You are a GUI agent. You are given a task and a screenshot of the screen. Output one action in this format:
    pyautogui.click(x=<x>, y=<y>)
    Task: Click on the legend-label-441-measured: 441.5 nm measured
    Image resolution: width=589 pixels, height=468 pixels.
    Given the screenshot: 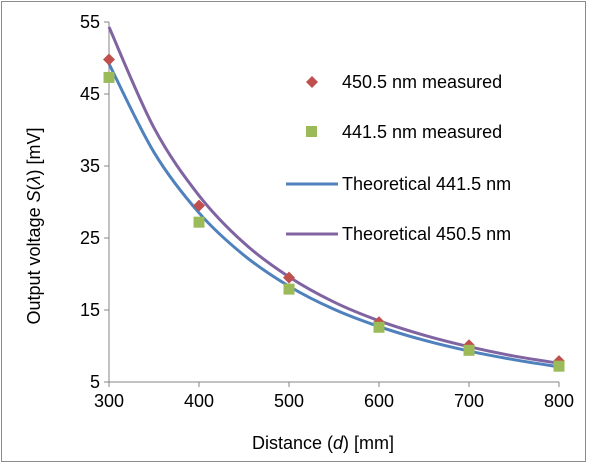 What is the action you would take?
    pyautogui.click(x=422, y=132)
    